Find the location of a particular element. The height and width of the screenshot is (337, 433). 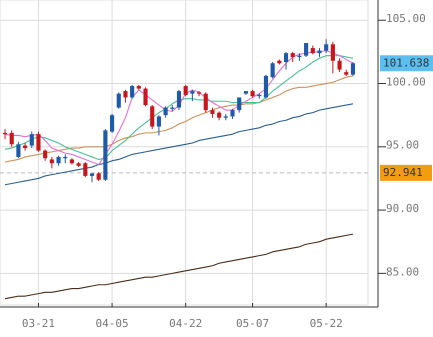

x-tick-label: 05-07 is located at coordinates (253, 323).